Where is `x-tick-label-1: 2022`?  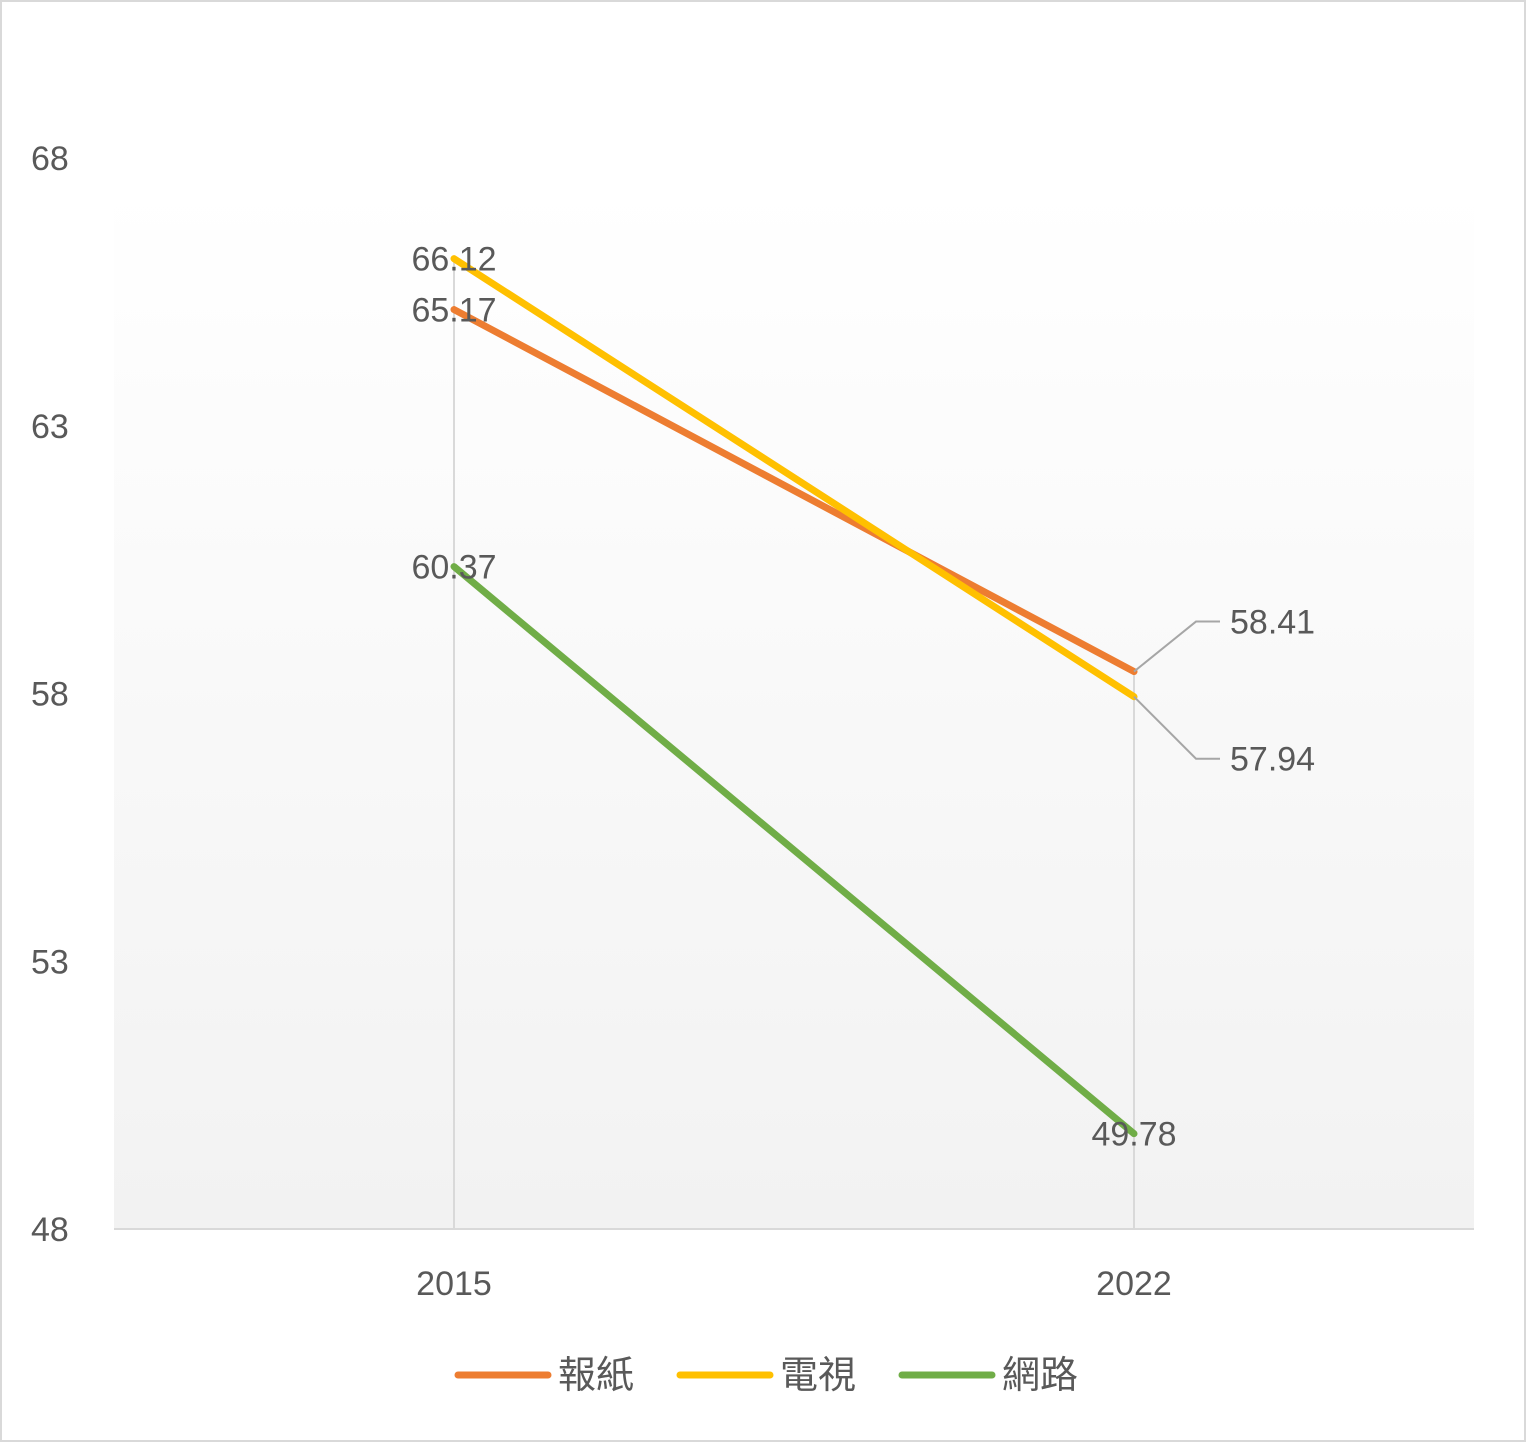 x-tick-label-1: 2022 is located at coordinates (1134, 1284).